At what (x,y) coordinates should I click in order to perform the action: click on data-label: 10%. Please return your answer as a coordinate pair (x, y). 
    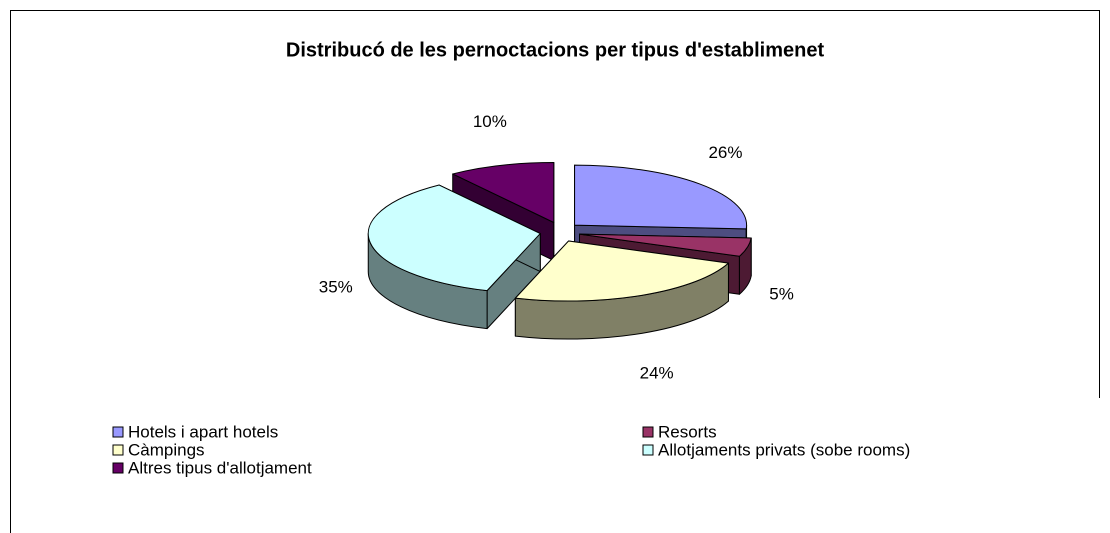
    Looking at the image, I should click on (490, 121).